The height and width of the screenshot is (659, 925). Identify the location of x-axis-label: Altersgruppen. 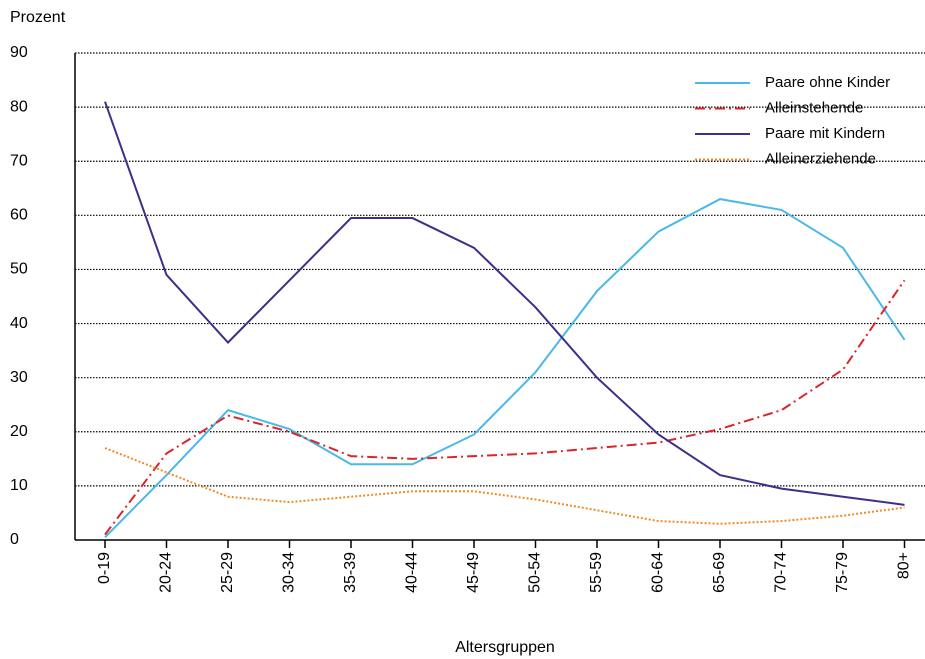
(505, 647).